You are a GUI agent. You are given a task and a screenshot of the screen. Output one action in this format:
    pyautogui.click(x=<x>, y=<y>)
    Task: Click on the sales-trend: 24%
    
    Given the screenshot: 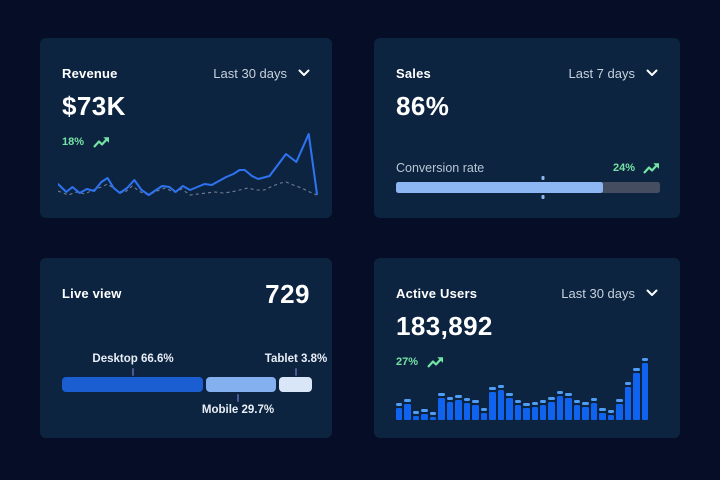 What is the action you would take?
    pyautogui.click(x=636, y=168)
    